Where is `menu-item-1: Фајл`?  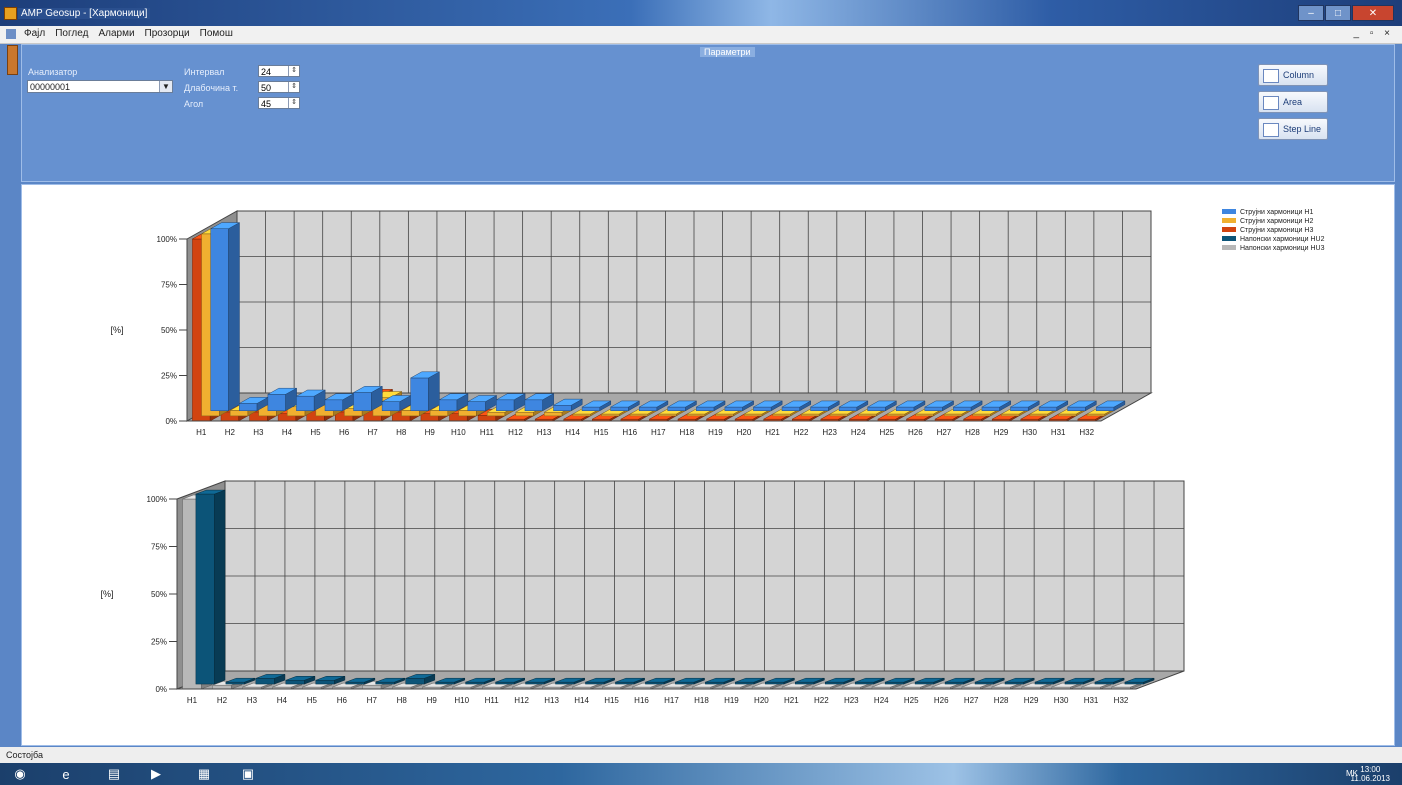 menu-item-1: Фајл is located at coordinates (35, 33).